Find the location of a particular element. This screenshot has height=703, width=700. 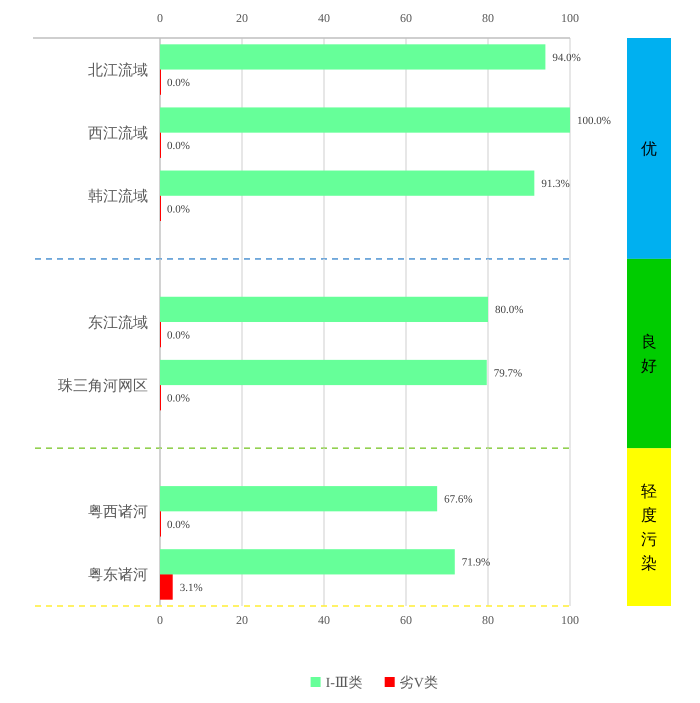

data-label: 80.0% is located at coordinates (509, 310).